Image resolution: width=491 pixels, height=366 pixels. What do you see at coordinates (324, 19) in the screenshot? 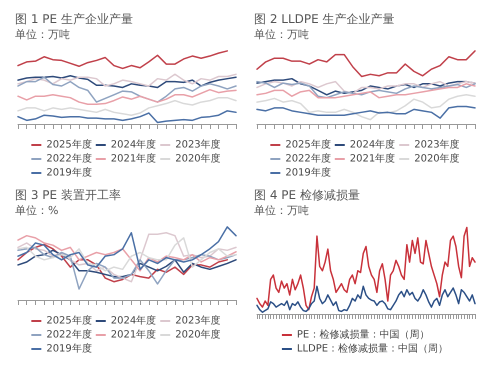
I see `chart-title: 图 2 LLDPE 生产企业产量` at bounding box center [324, 19].